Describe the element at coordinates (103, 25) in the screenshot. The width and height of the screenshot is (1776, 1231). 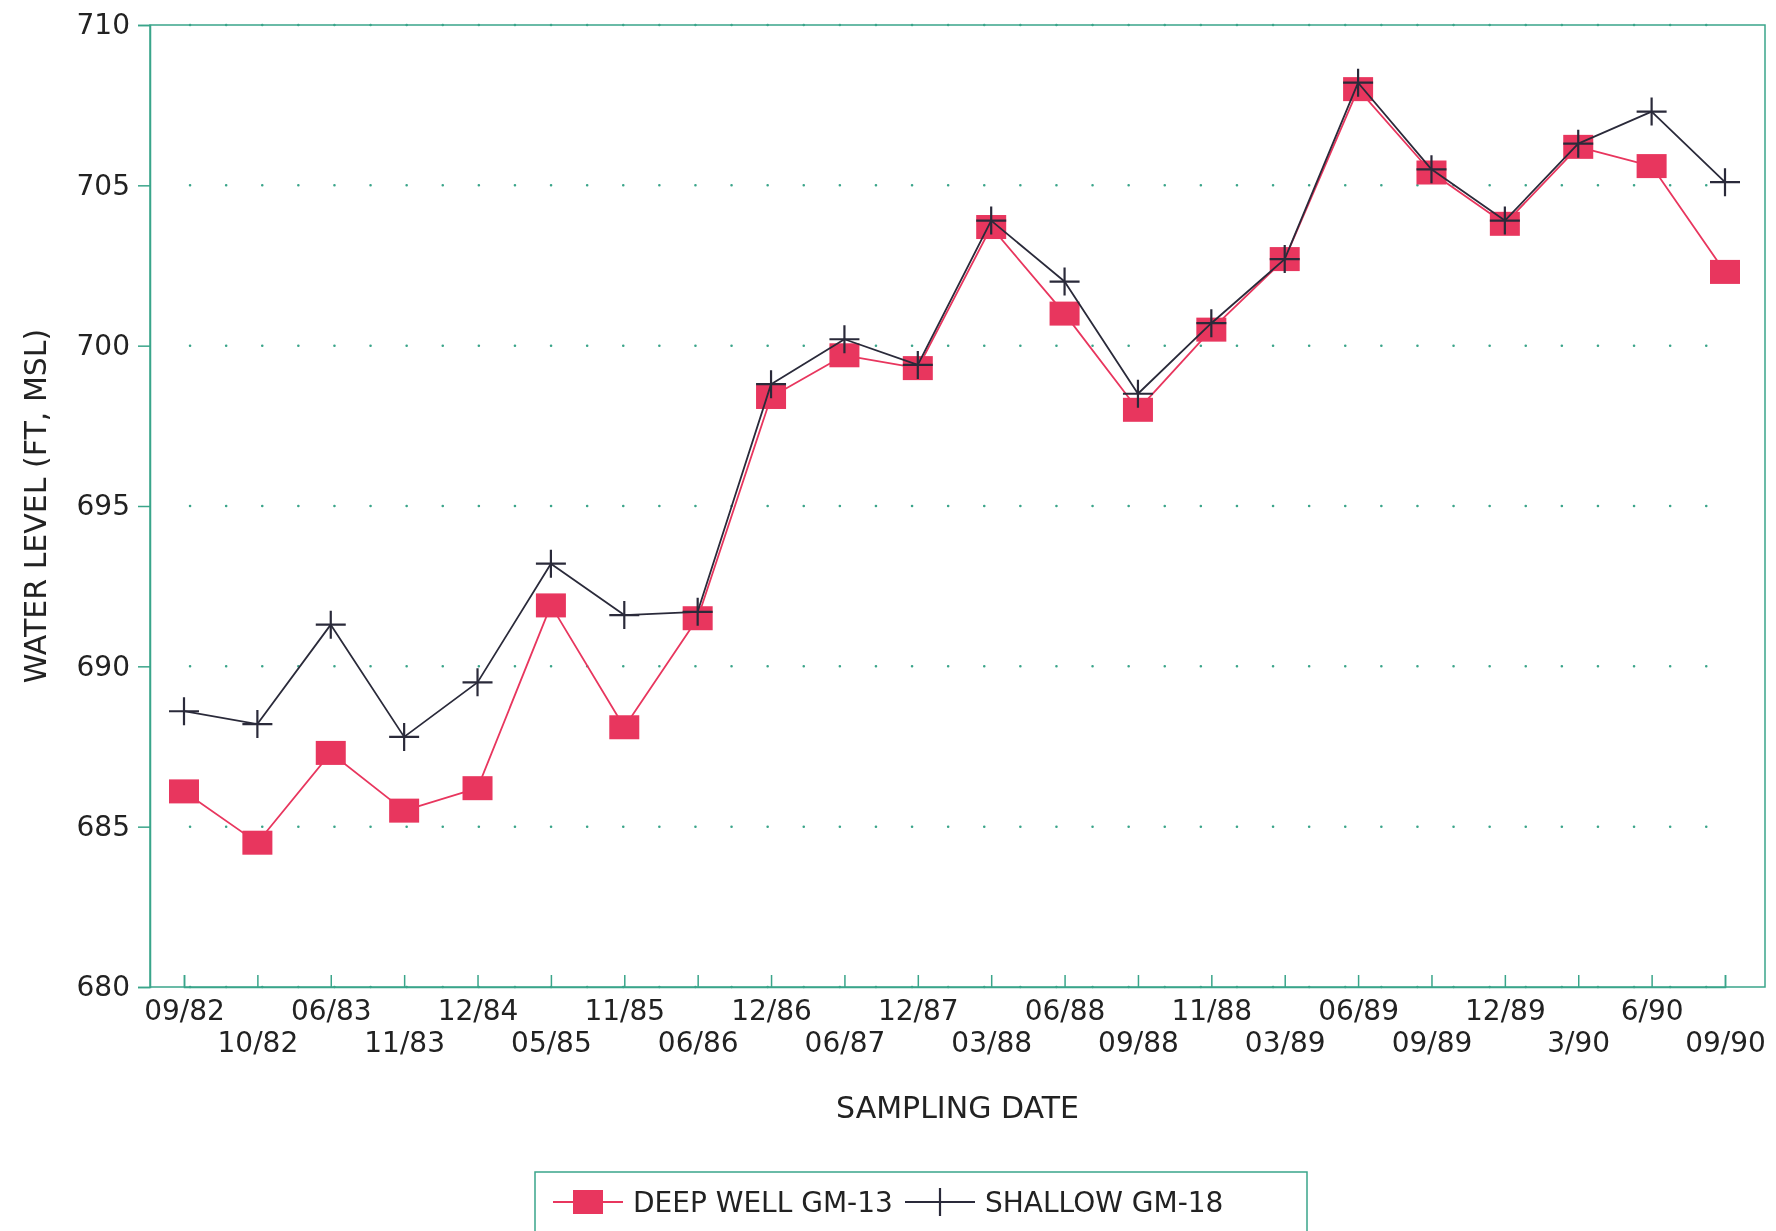
I see `y-tick-label: 710` at that location.